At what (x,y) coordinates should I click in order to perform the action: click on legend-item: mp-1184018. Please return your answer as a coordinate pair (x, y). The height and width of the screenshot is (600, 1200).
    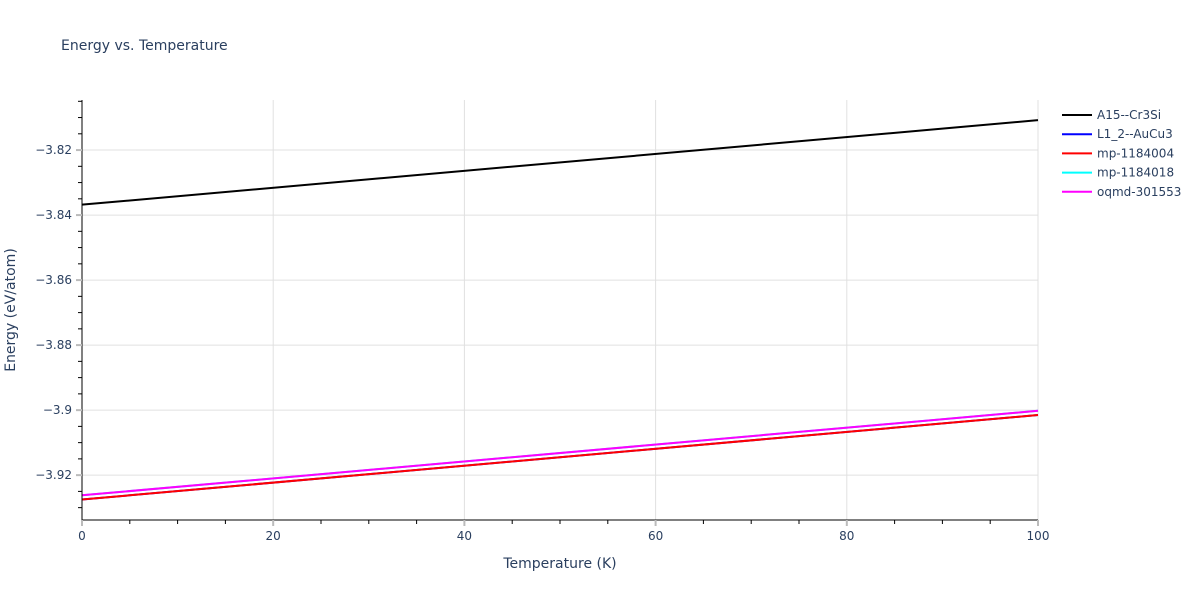
    Looking at the image, I should click on (1118, 173).